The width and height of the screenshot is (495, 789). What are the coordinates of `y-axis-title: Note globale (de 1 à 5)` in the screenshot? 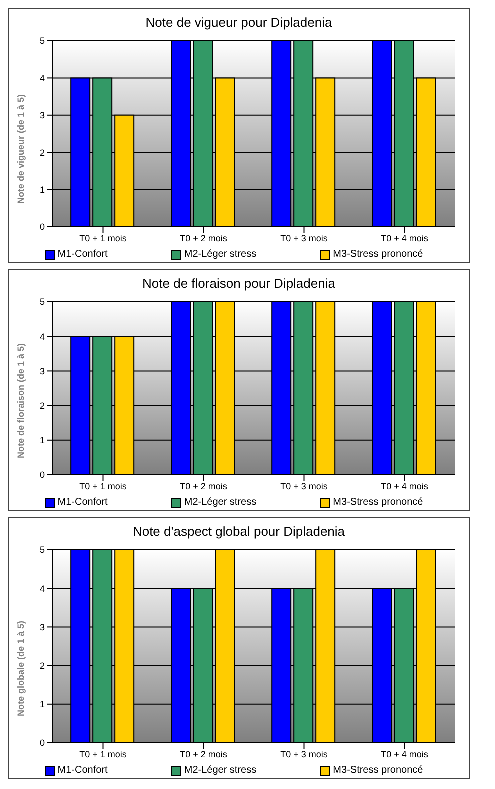 It's located at (21, 668).